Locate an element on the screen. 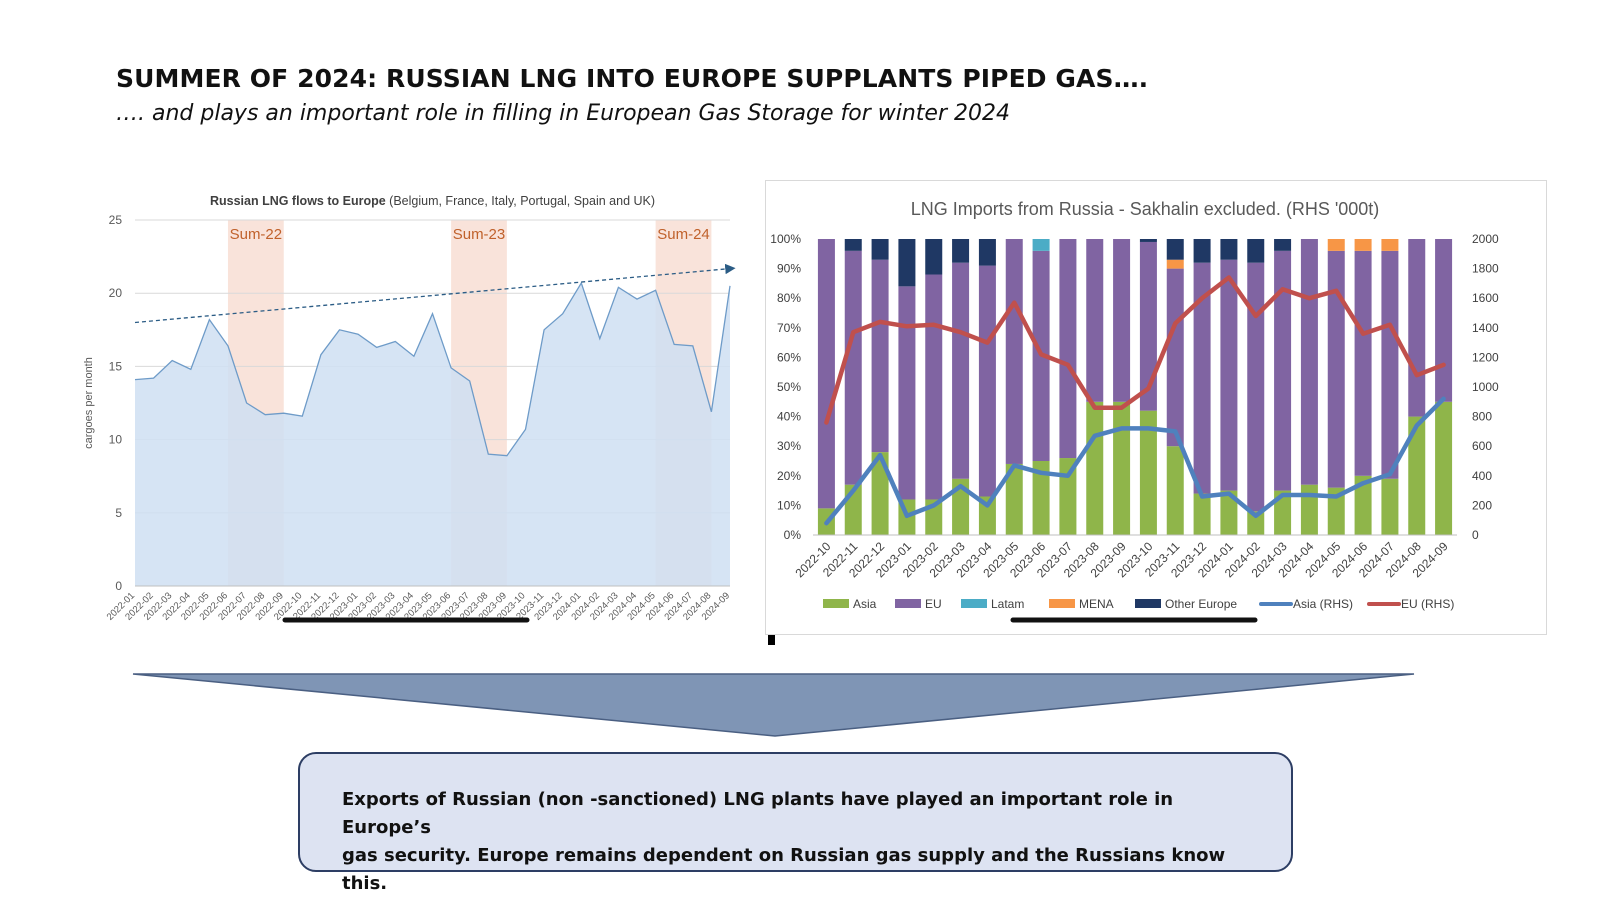  y-tick-label: 5 is located at coordinates (118, 513).